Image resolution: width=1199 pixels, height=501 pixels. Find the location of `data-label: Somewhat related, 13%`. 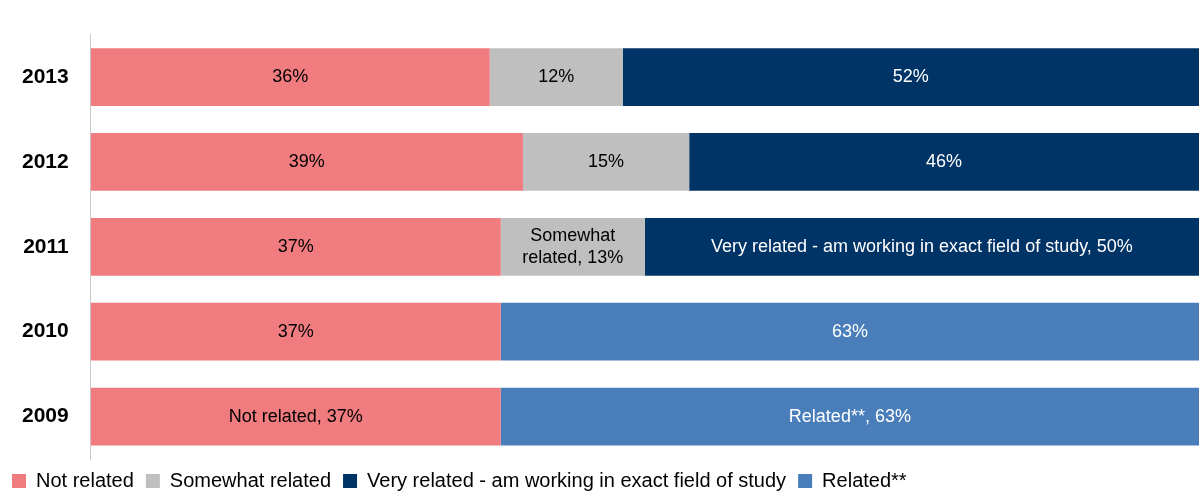

data-label: Somewhat related, 13% is located at coordinates (573, 245).